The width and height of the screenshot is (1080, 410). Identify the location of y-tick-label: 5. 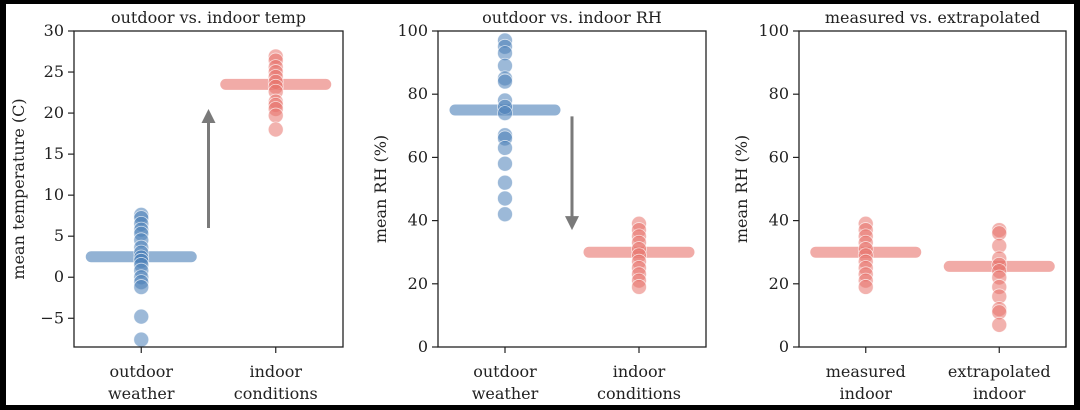
(59, 235).